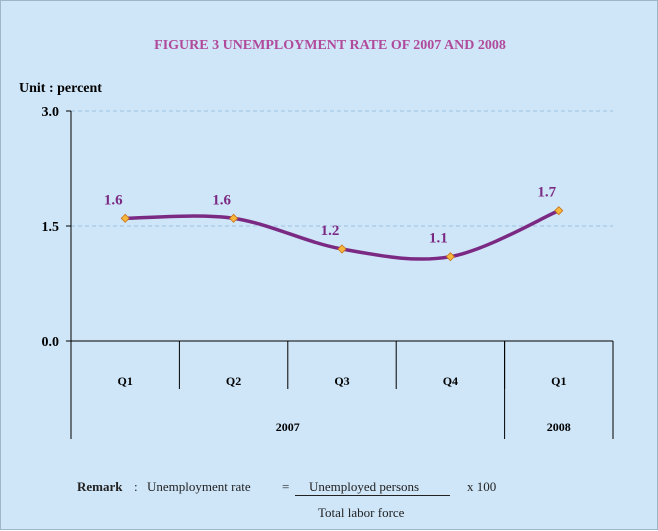 The image size is (658, 531). What do you see at coordinates (438, 239) in the screenshot?
I see `data-label: 1.1` at bounding box center [438, 239].